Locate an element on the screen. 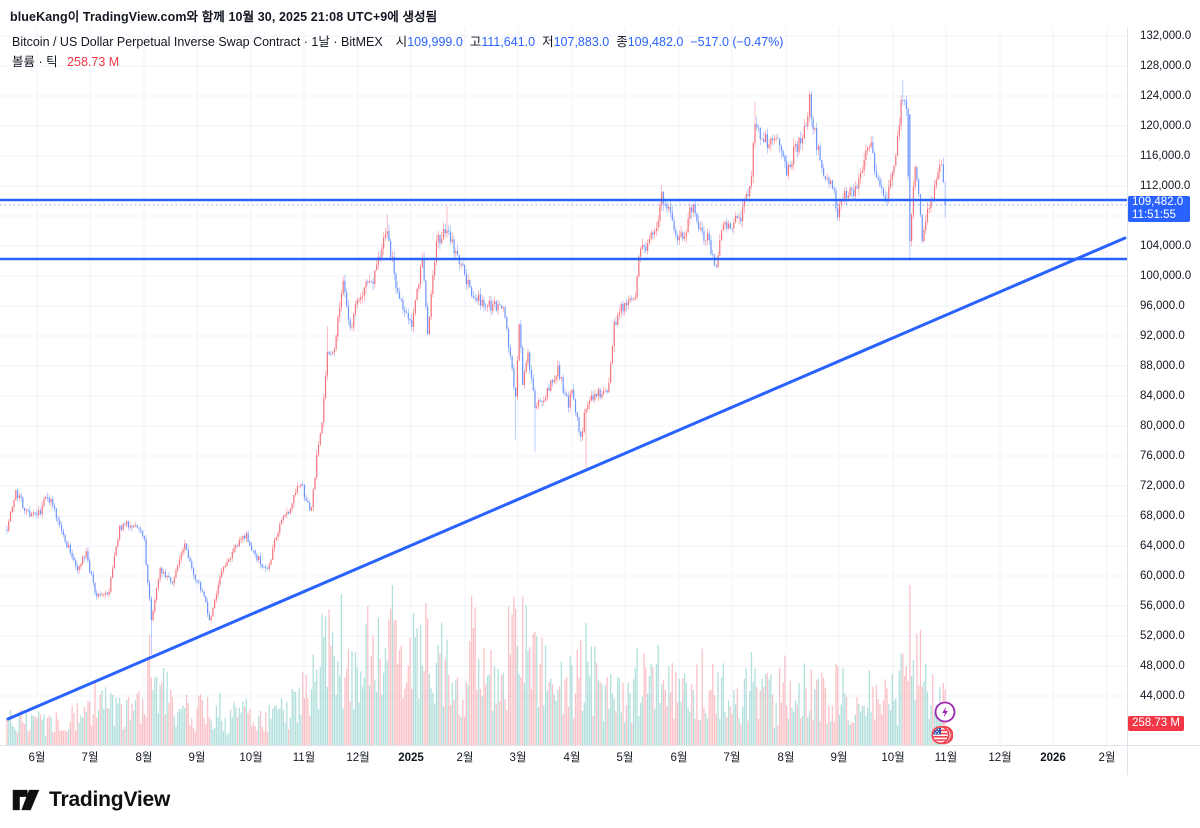 The width and height of the screenshot is (1200, 828). price-axis-label: 132,000.0 is located at coordinates (1166, 36).